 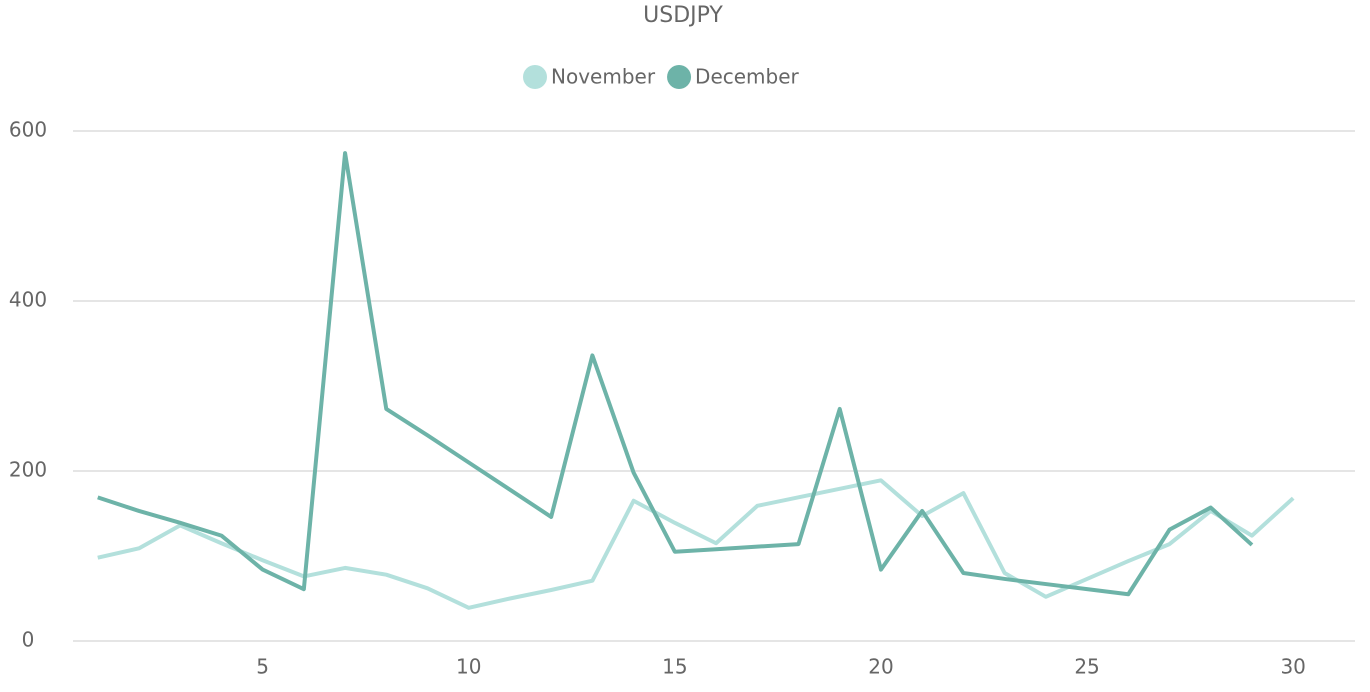 I want to click on legend-label: November, so click(x=603, y=77).